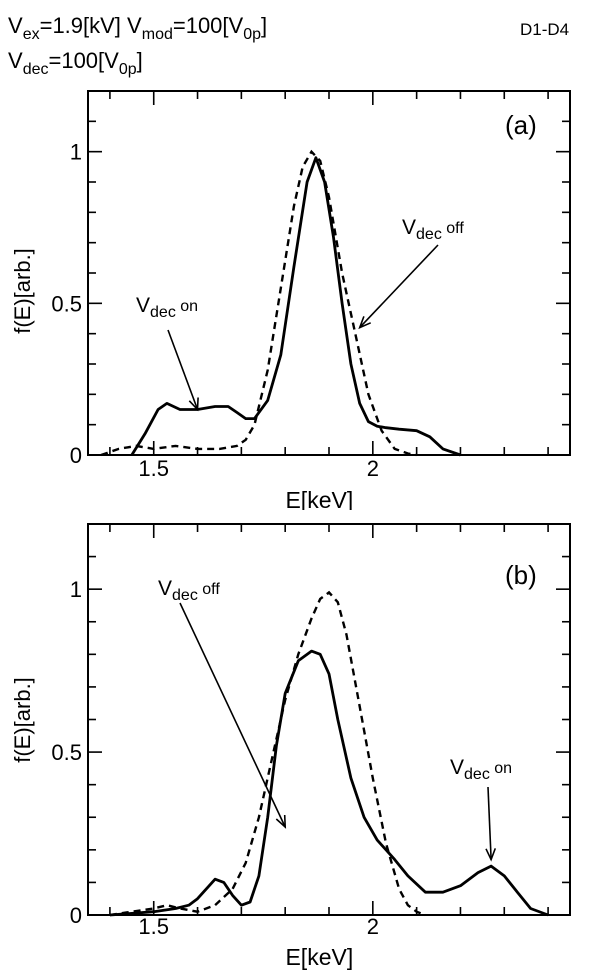  Describe the element at coordinates (137, 28) in the screenshot. I see `parameters-line-1: Vex=1.9[kV] Vmod=100[V0p]` at that location.